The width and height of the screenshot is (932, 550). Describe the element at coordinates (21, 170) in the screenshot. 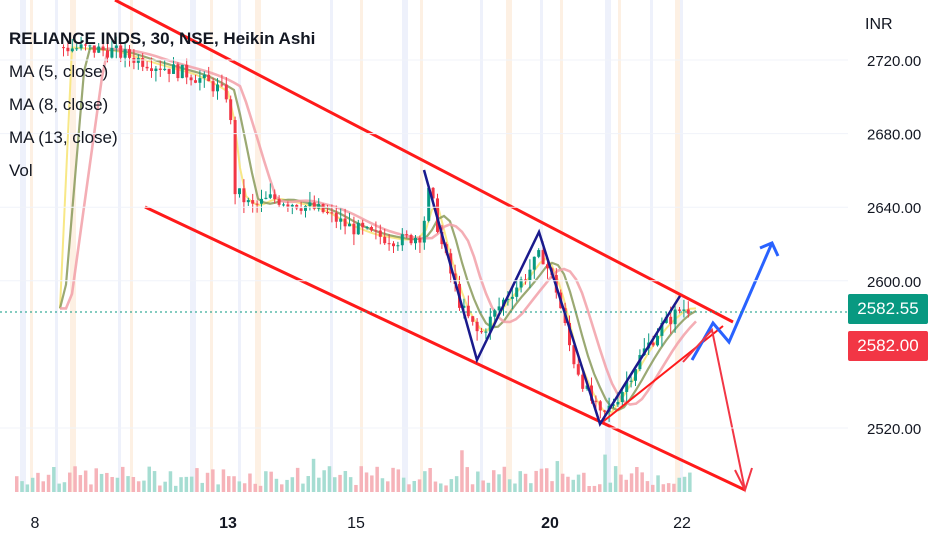

I see `indicator-volume: Vol` at that location.